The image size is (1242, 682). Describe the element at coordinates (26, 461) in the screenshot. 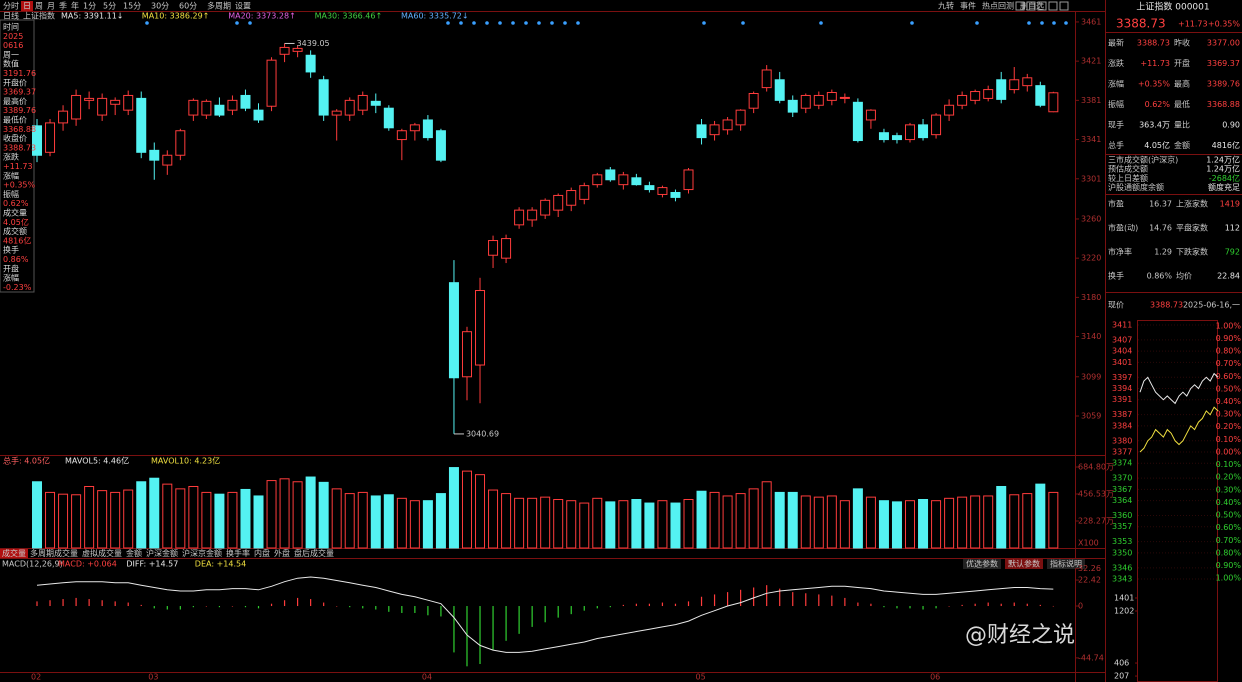

I see `volume-legend: 总手: 4.05亿` at that location.